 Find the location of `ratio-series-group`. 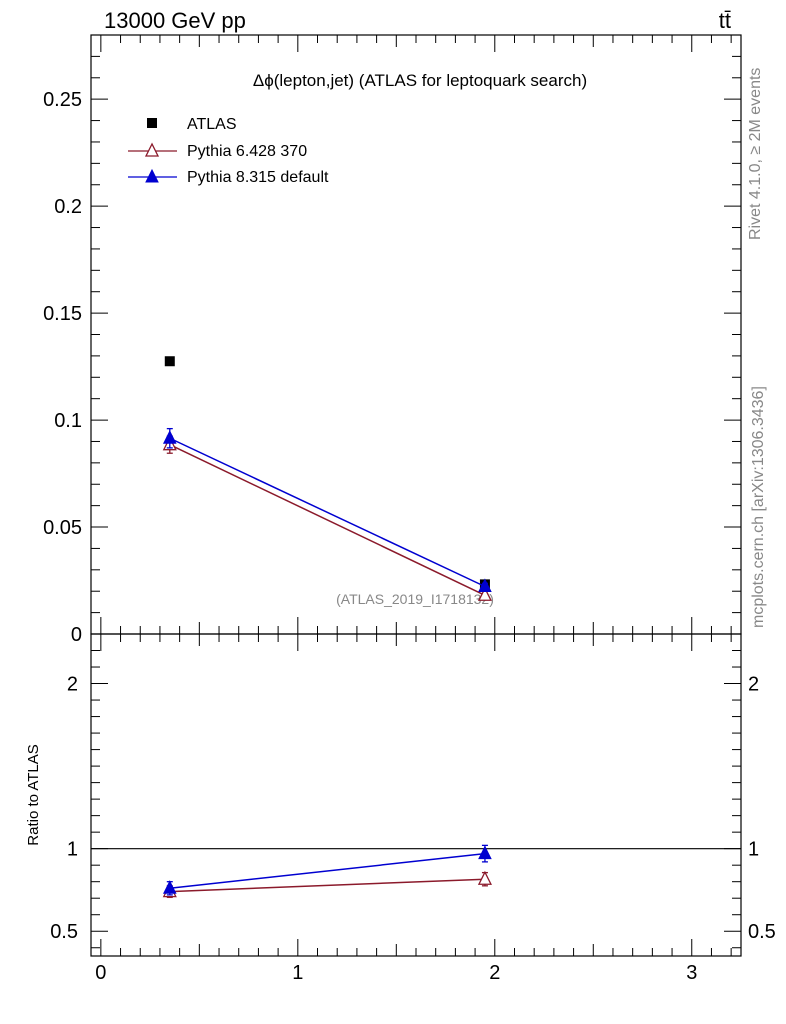

ratio-series-group is located at coordinates (327, 871).